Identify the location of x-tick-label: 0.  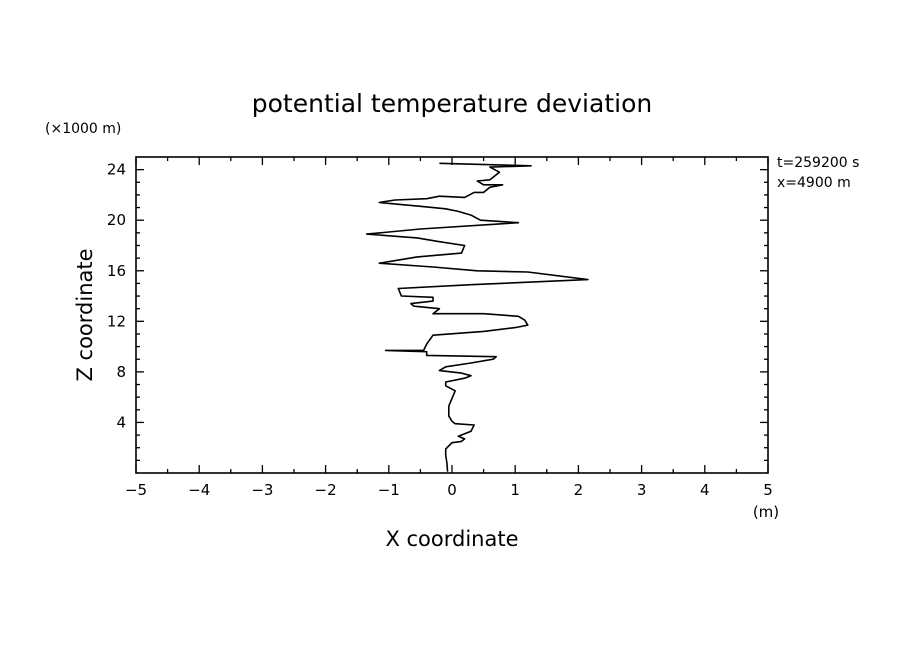
(452, 490).